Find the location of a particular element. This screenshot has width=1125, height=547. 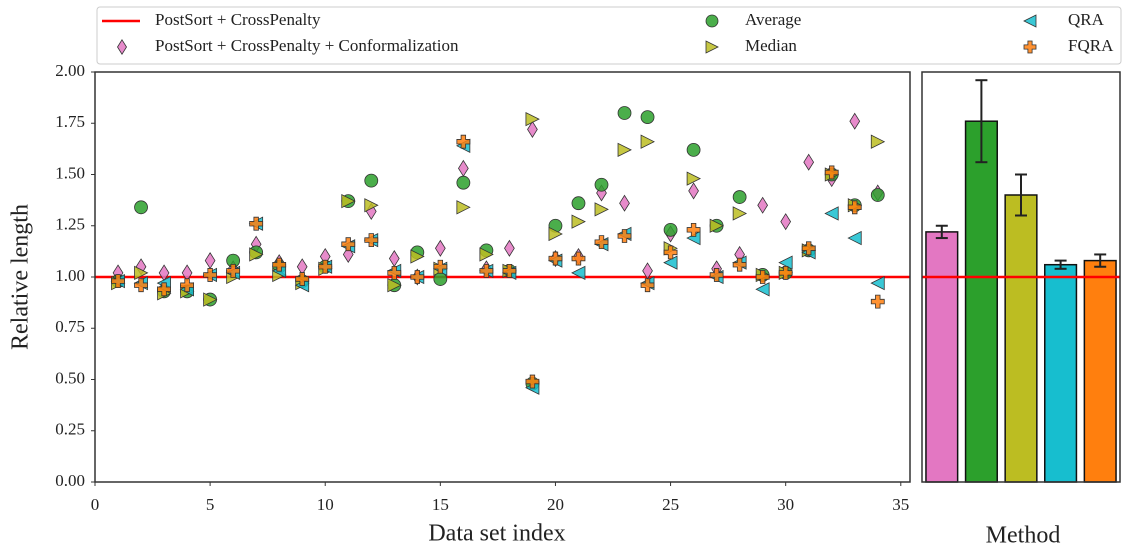

bar-axis-label: Method is located at coordinates (1023, 535).